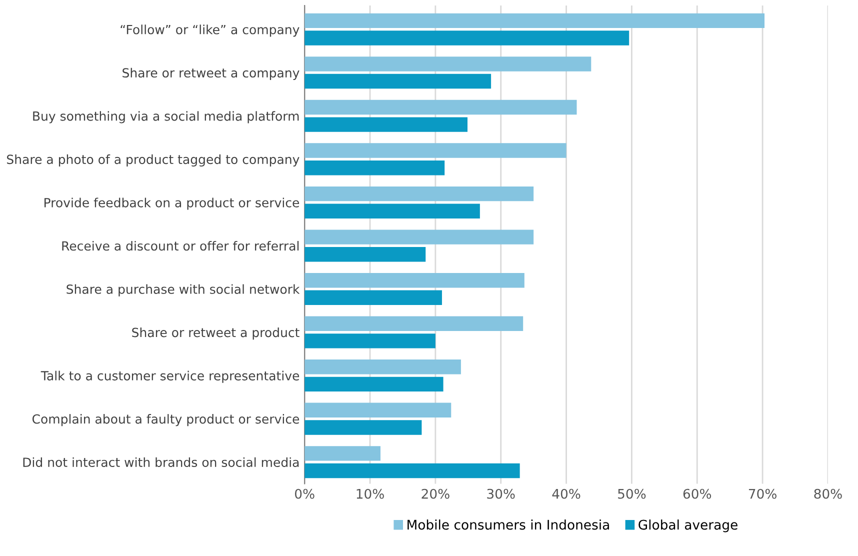  Describe the element at coordinates (508, 525) in the screenshot. I see `legend-label: Mobile consumers in Indonesia` at that location.